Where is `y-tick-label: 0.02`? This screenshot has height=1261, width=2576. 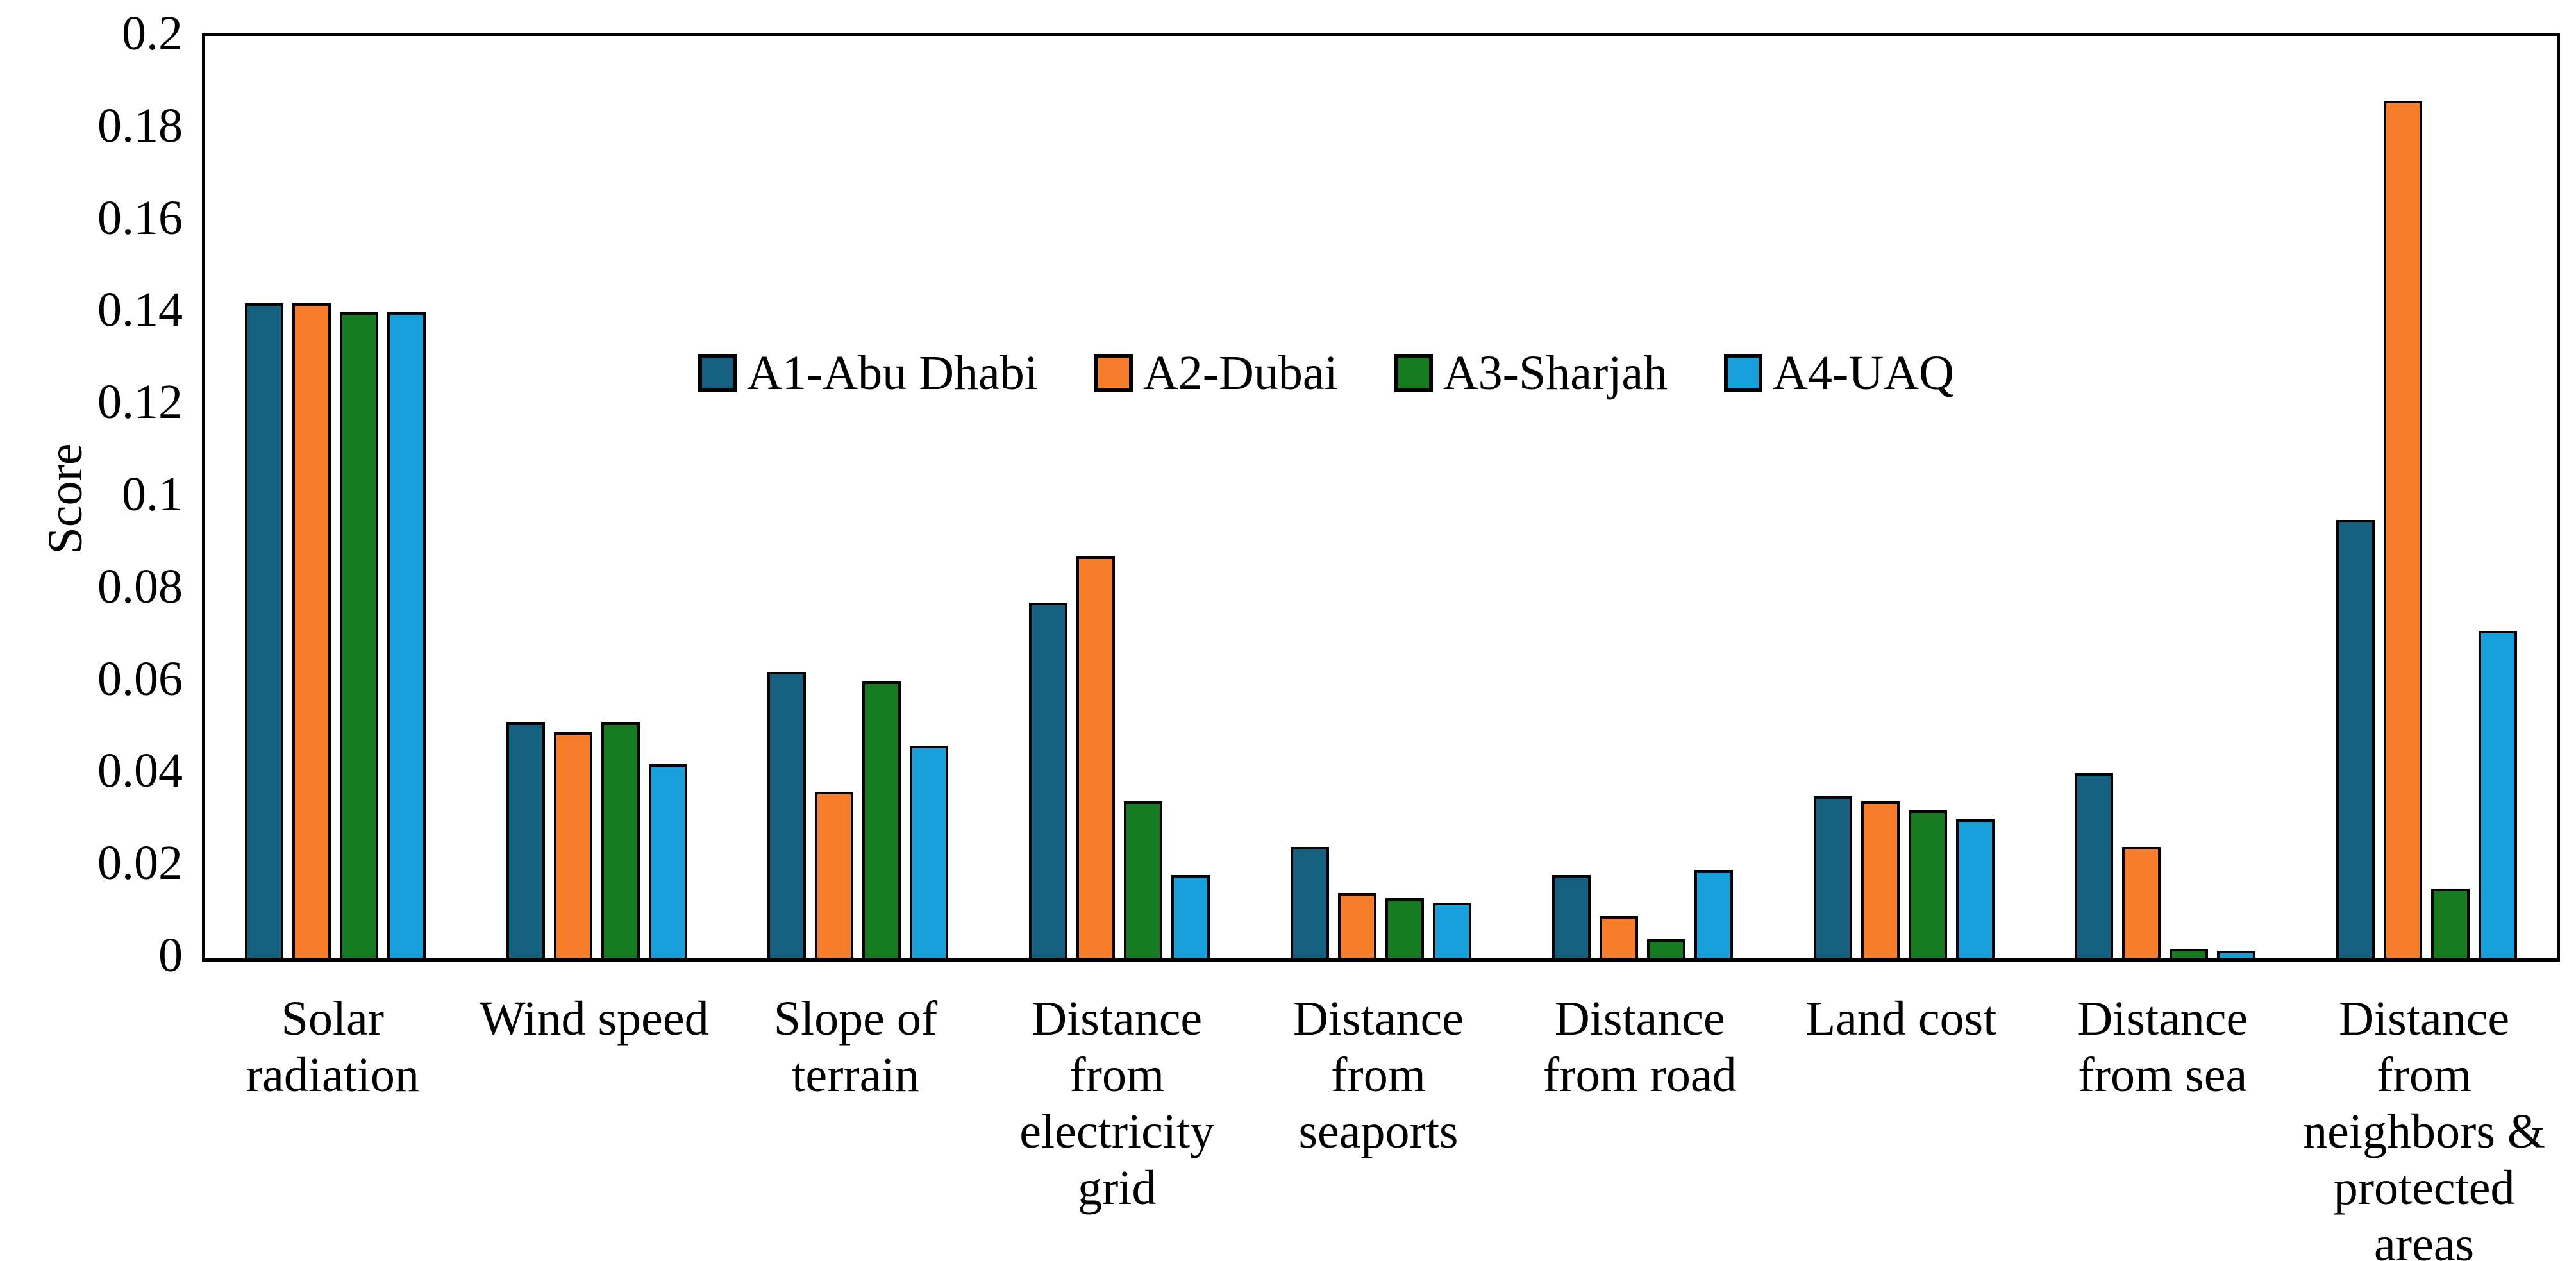
y-tick-label: 0.02 is located at coordinates (140, 863).